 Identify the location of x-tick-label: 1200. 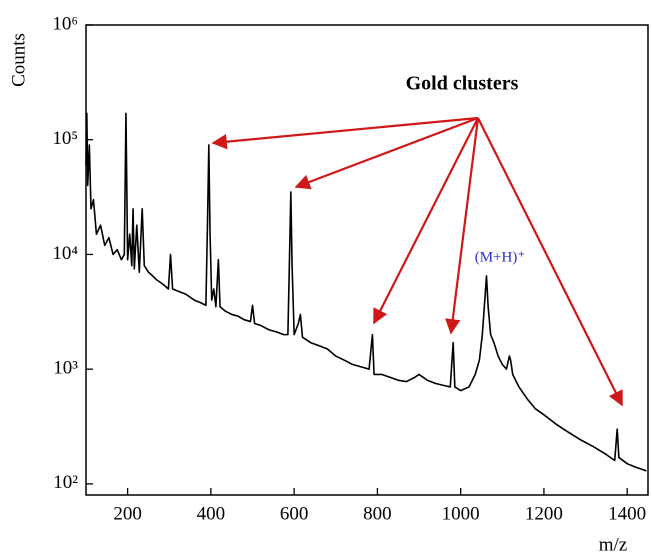
(544, 513).